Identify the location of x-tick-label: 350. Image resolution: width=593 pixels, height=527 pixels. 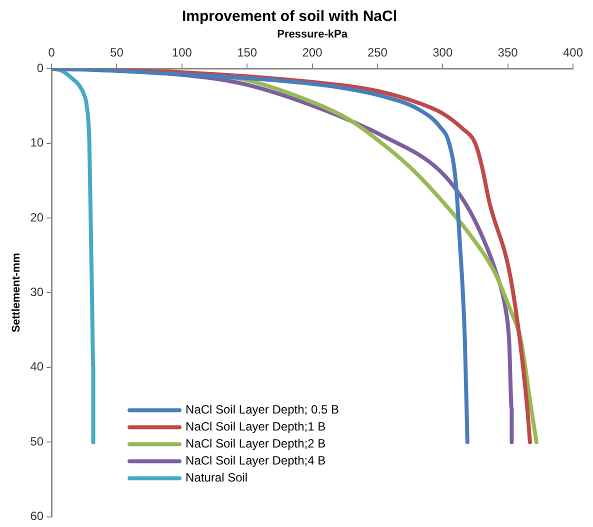
(508, 53).